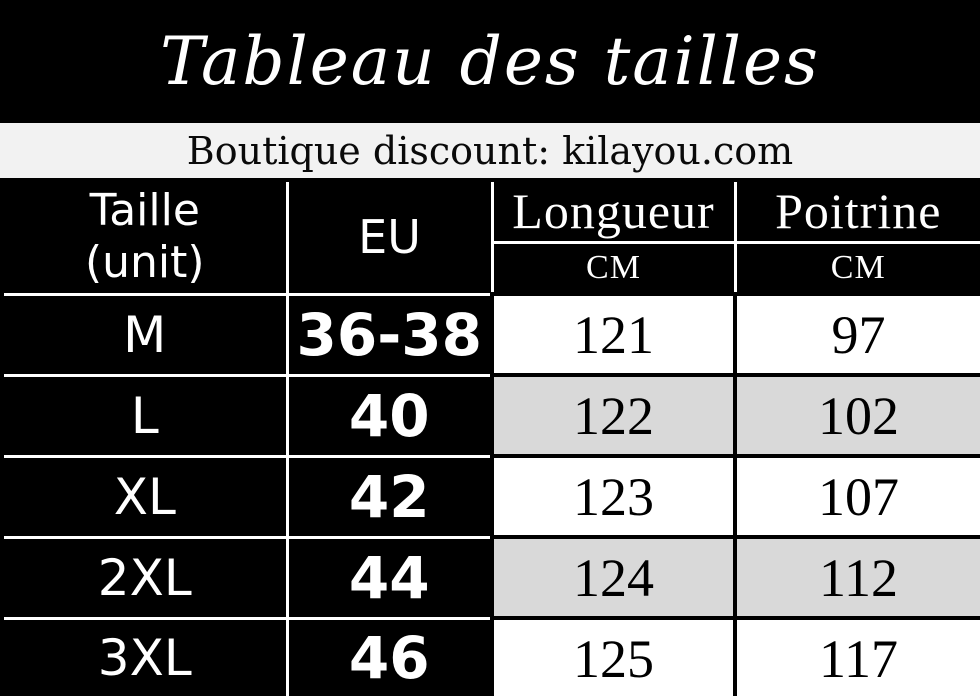  I want to click on size-label: XL, so click(144, 496).